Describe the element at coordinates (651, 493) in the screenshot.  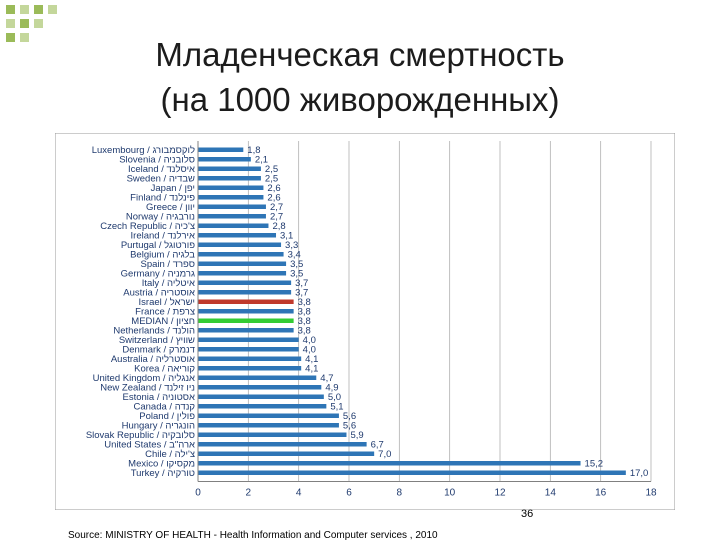
I see `x-tick-label: 18` at that location.